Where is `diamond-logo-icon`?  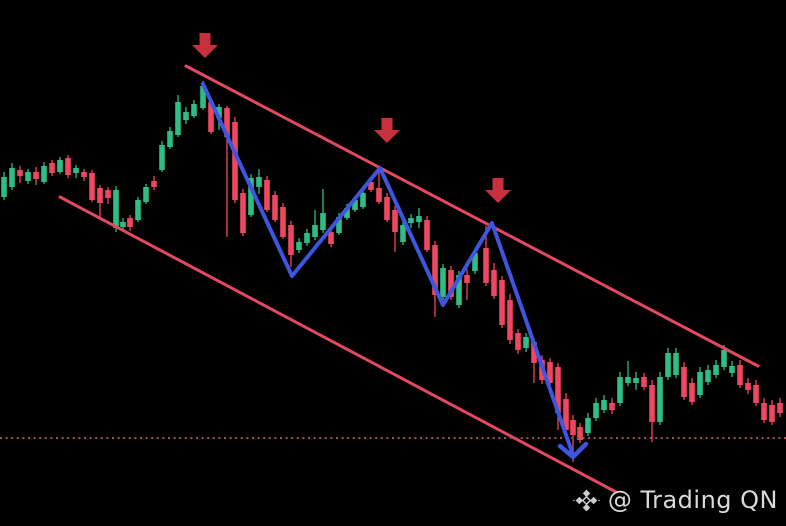
diamond-logo-icon is located at coordinates (586, 500).